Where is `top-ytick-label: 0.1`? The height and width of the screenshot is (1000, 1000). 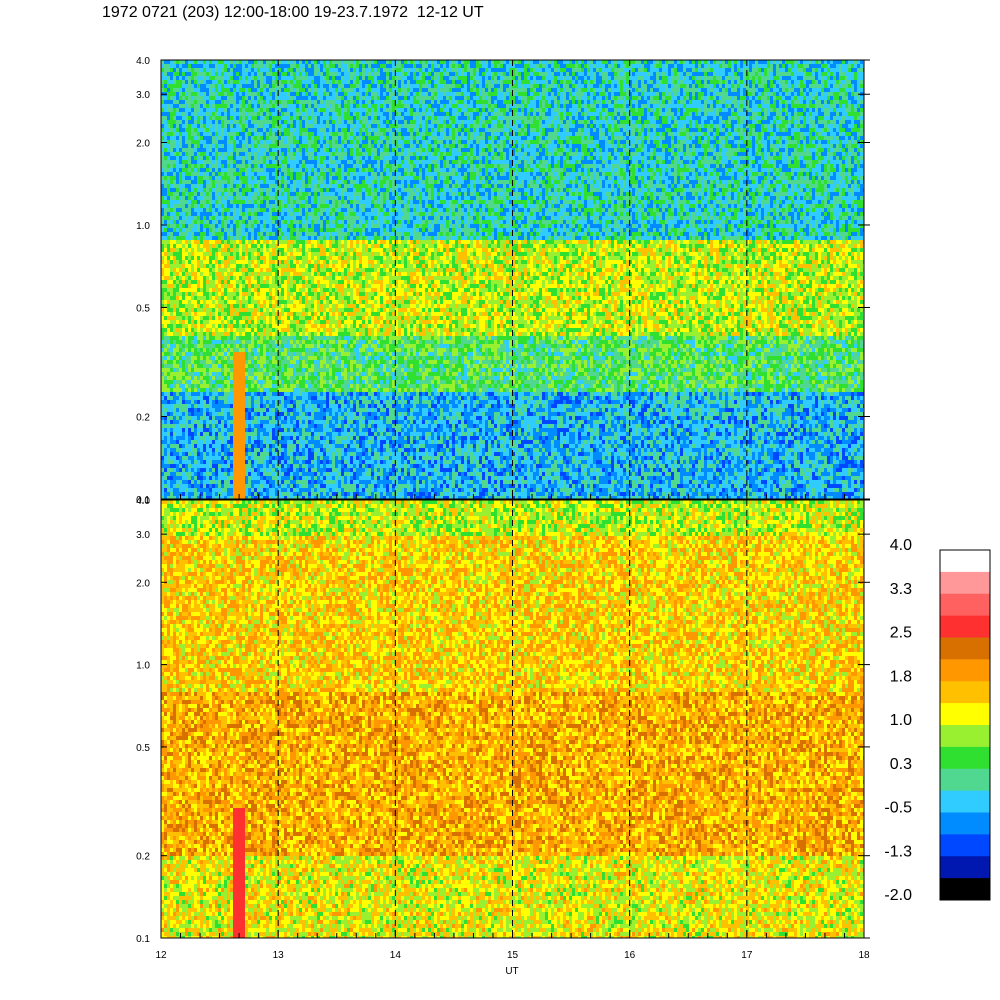
top-ytick-label: 0.1 is located at coordinates (143, 500).